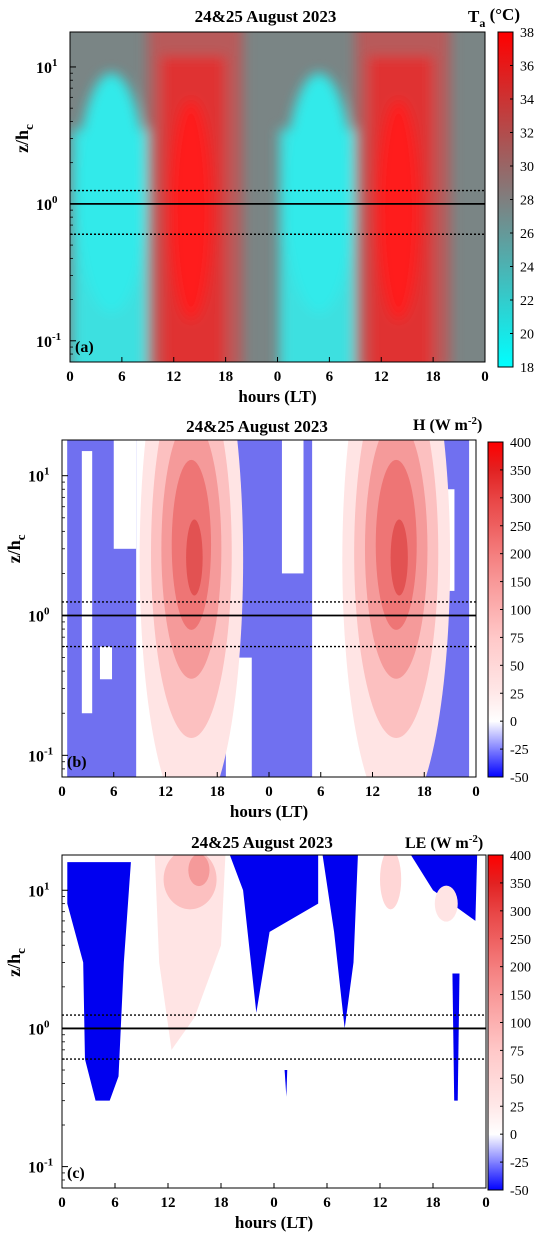 This screenshot has height=1240, width=550. Describe the element at coordinates (77, 762) in the screenshot. I see `panel-label: (b)` at that location.